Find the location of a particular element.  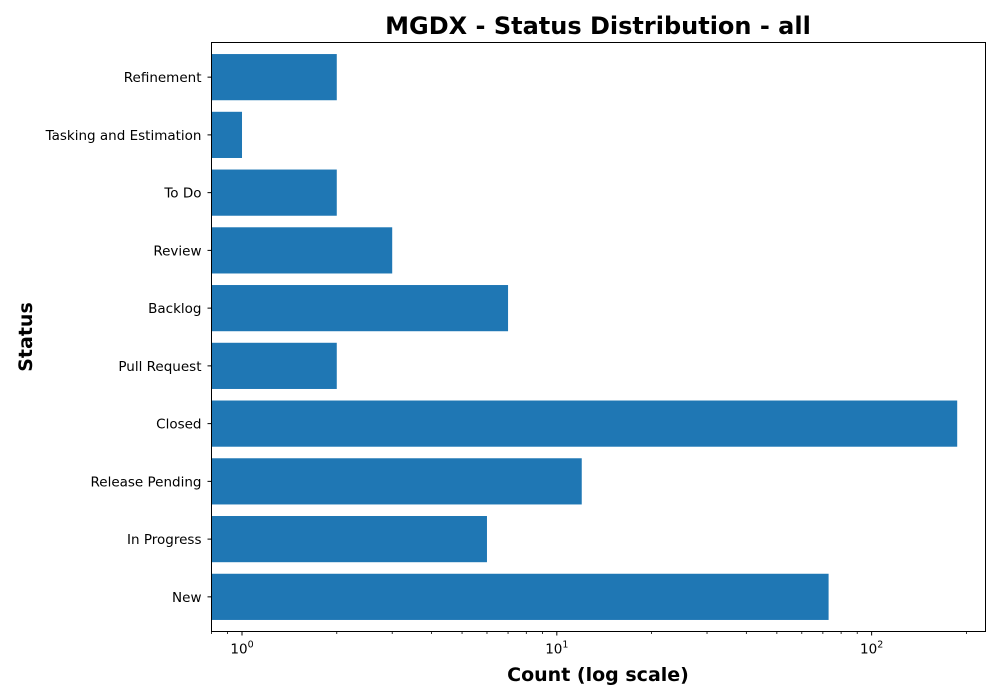

bar-new is located at coordinates (520, 596).